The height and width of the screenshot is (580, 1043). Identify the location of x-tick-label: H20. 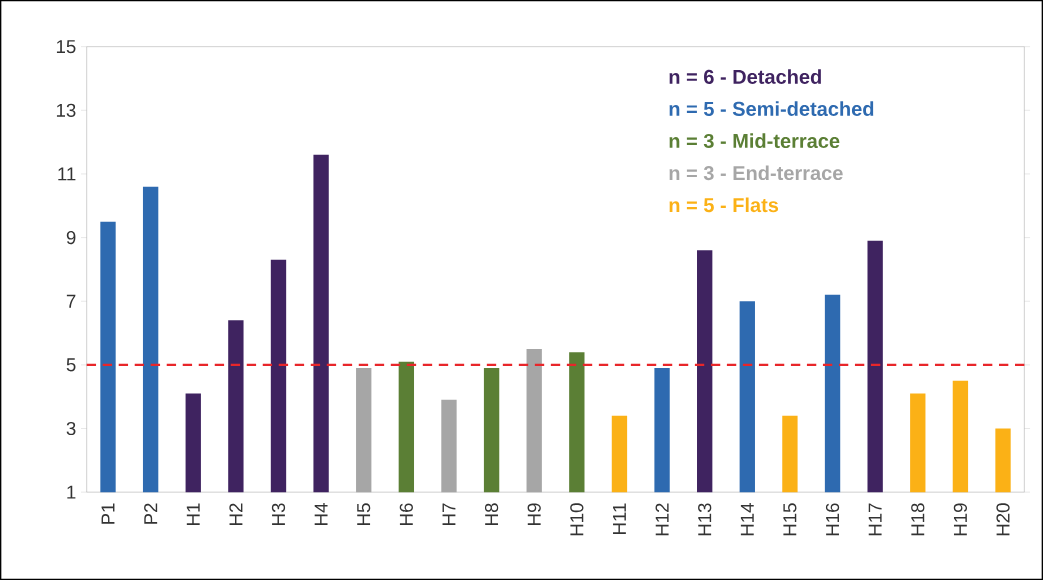
(1003, 519).